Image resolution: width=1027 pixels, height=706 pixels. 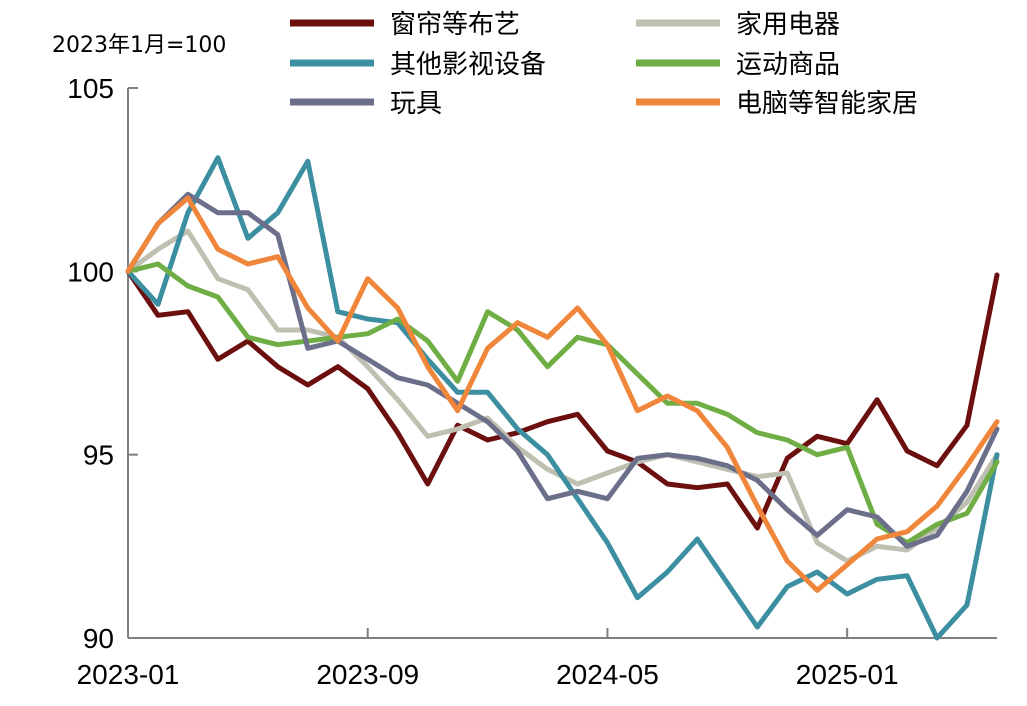 I want to click on x-tick-label: 2024-05, so click(x=607, y=674).